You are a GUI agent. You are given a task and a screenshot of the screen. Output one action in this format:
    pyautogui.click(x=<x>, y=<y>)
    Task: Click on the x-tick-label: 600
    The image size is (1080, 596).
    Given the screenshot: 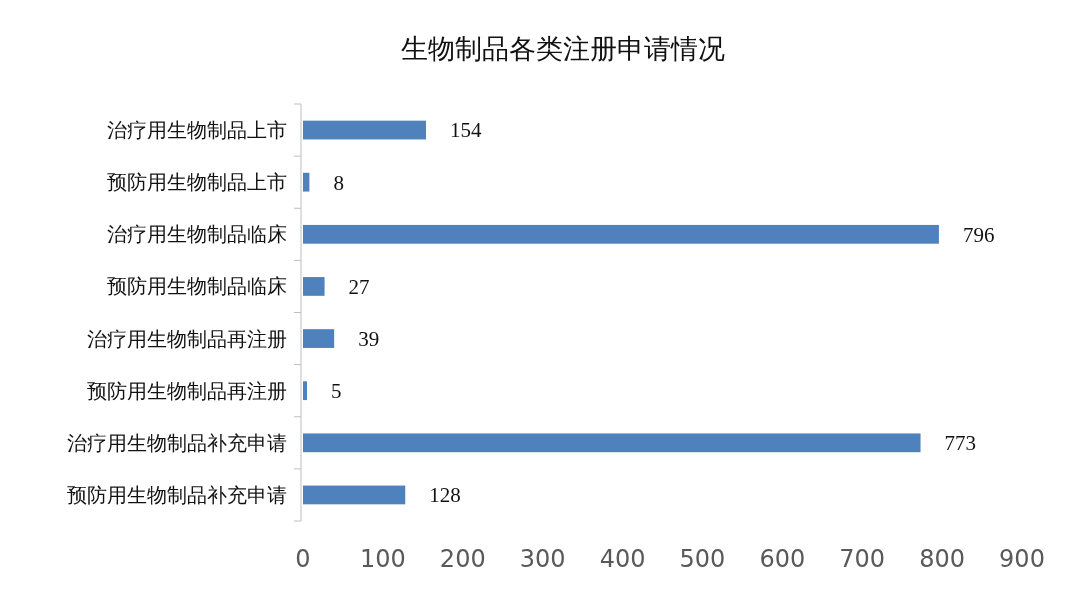 What is the action you would take?
    pyautogui.click(x=782, y=559)
    